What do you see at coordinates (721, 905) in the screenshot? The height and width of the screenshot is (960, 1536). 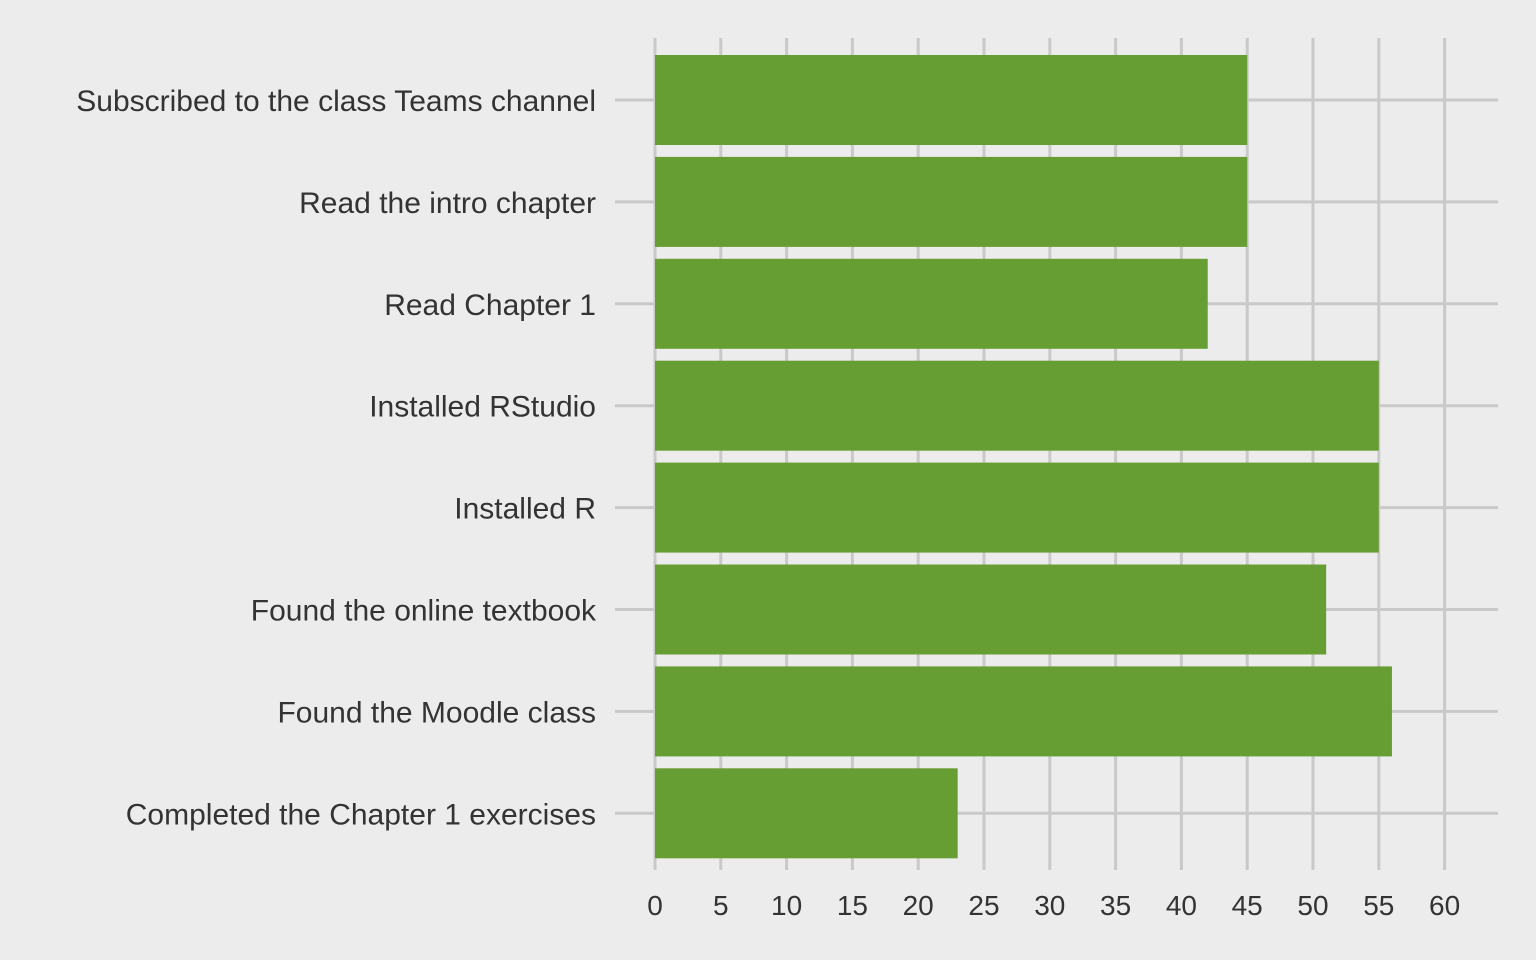 I see `x-tick-label: 5` at bounding box center [721, 905].